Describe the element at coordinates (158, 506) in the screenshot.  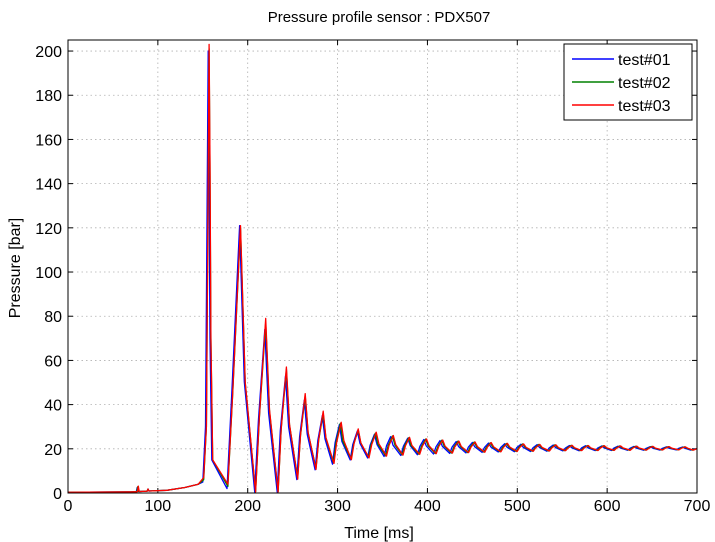
I see `x-tick-label: 100` at that location.